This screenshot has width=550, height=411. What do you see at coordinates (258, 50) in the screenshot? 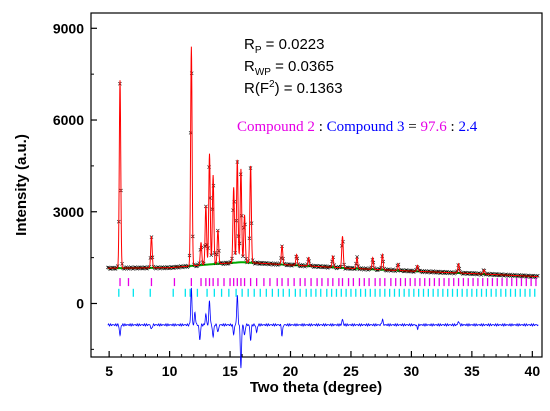
I see `rp-subscript: P` at bounding box center [258, 50].